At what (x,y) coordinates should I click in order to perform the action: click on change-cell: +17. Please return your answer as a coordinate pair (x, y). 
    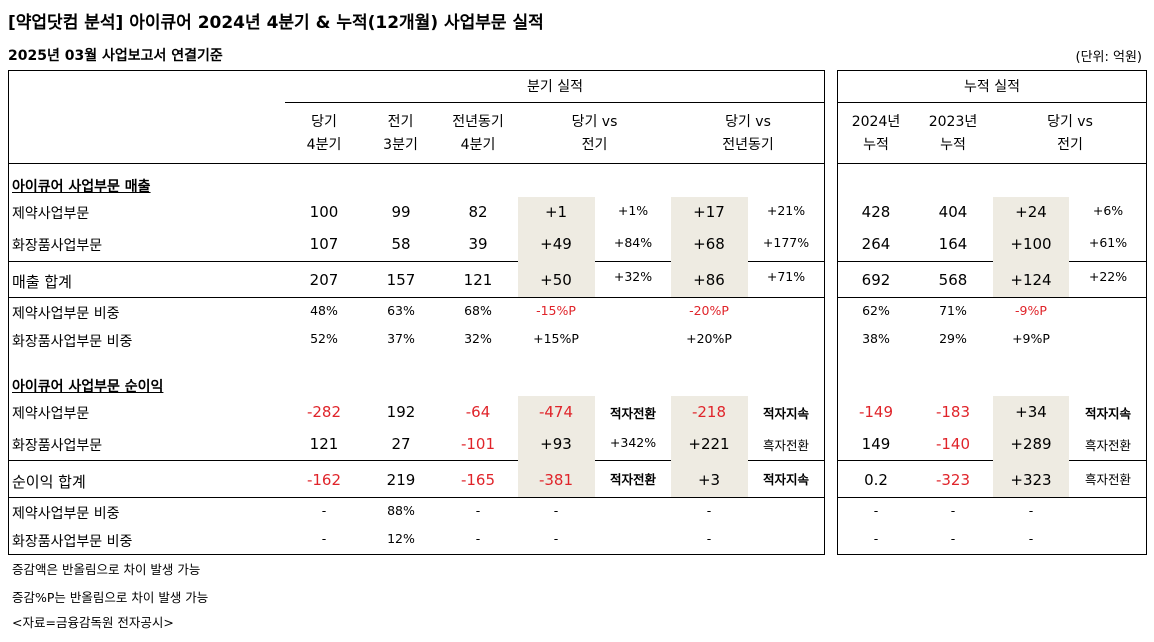
    Looking at the image, I should click on (709, 212).